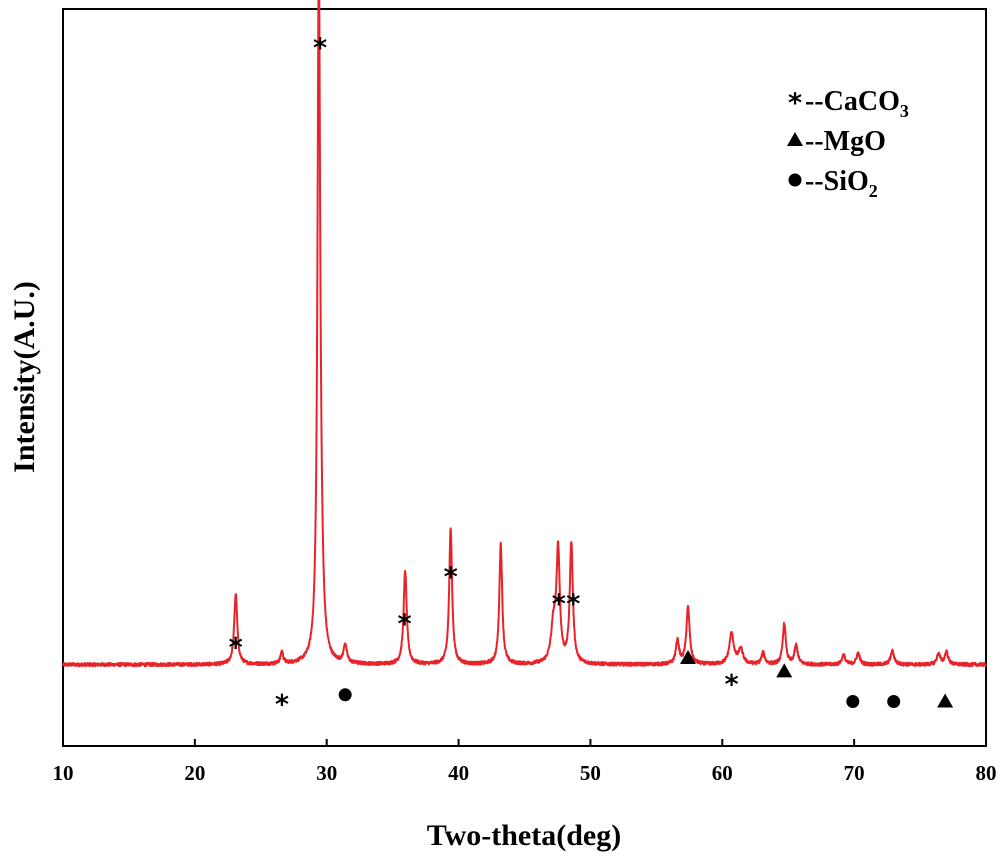 This screenshot has width=1005, height=861. I want to click on legend-triangle-symbol, so click(795, 139).